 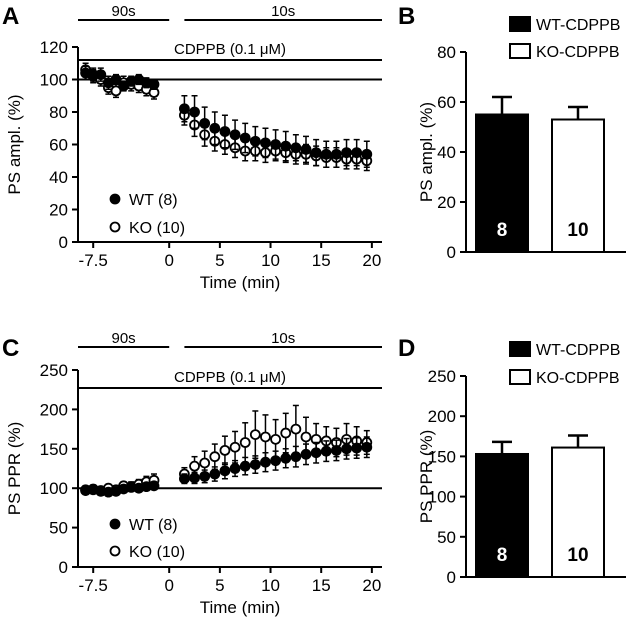 What do you see at coordinates (577, 555) in the screenshot?
I see `bar-n-label: 10` at bounding box center [577, 555].